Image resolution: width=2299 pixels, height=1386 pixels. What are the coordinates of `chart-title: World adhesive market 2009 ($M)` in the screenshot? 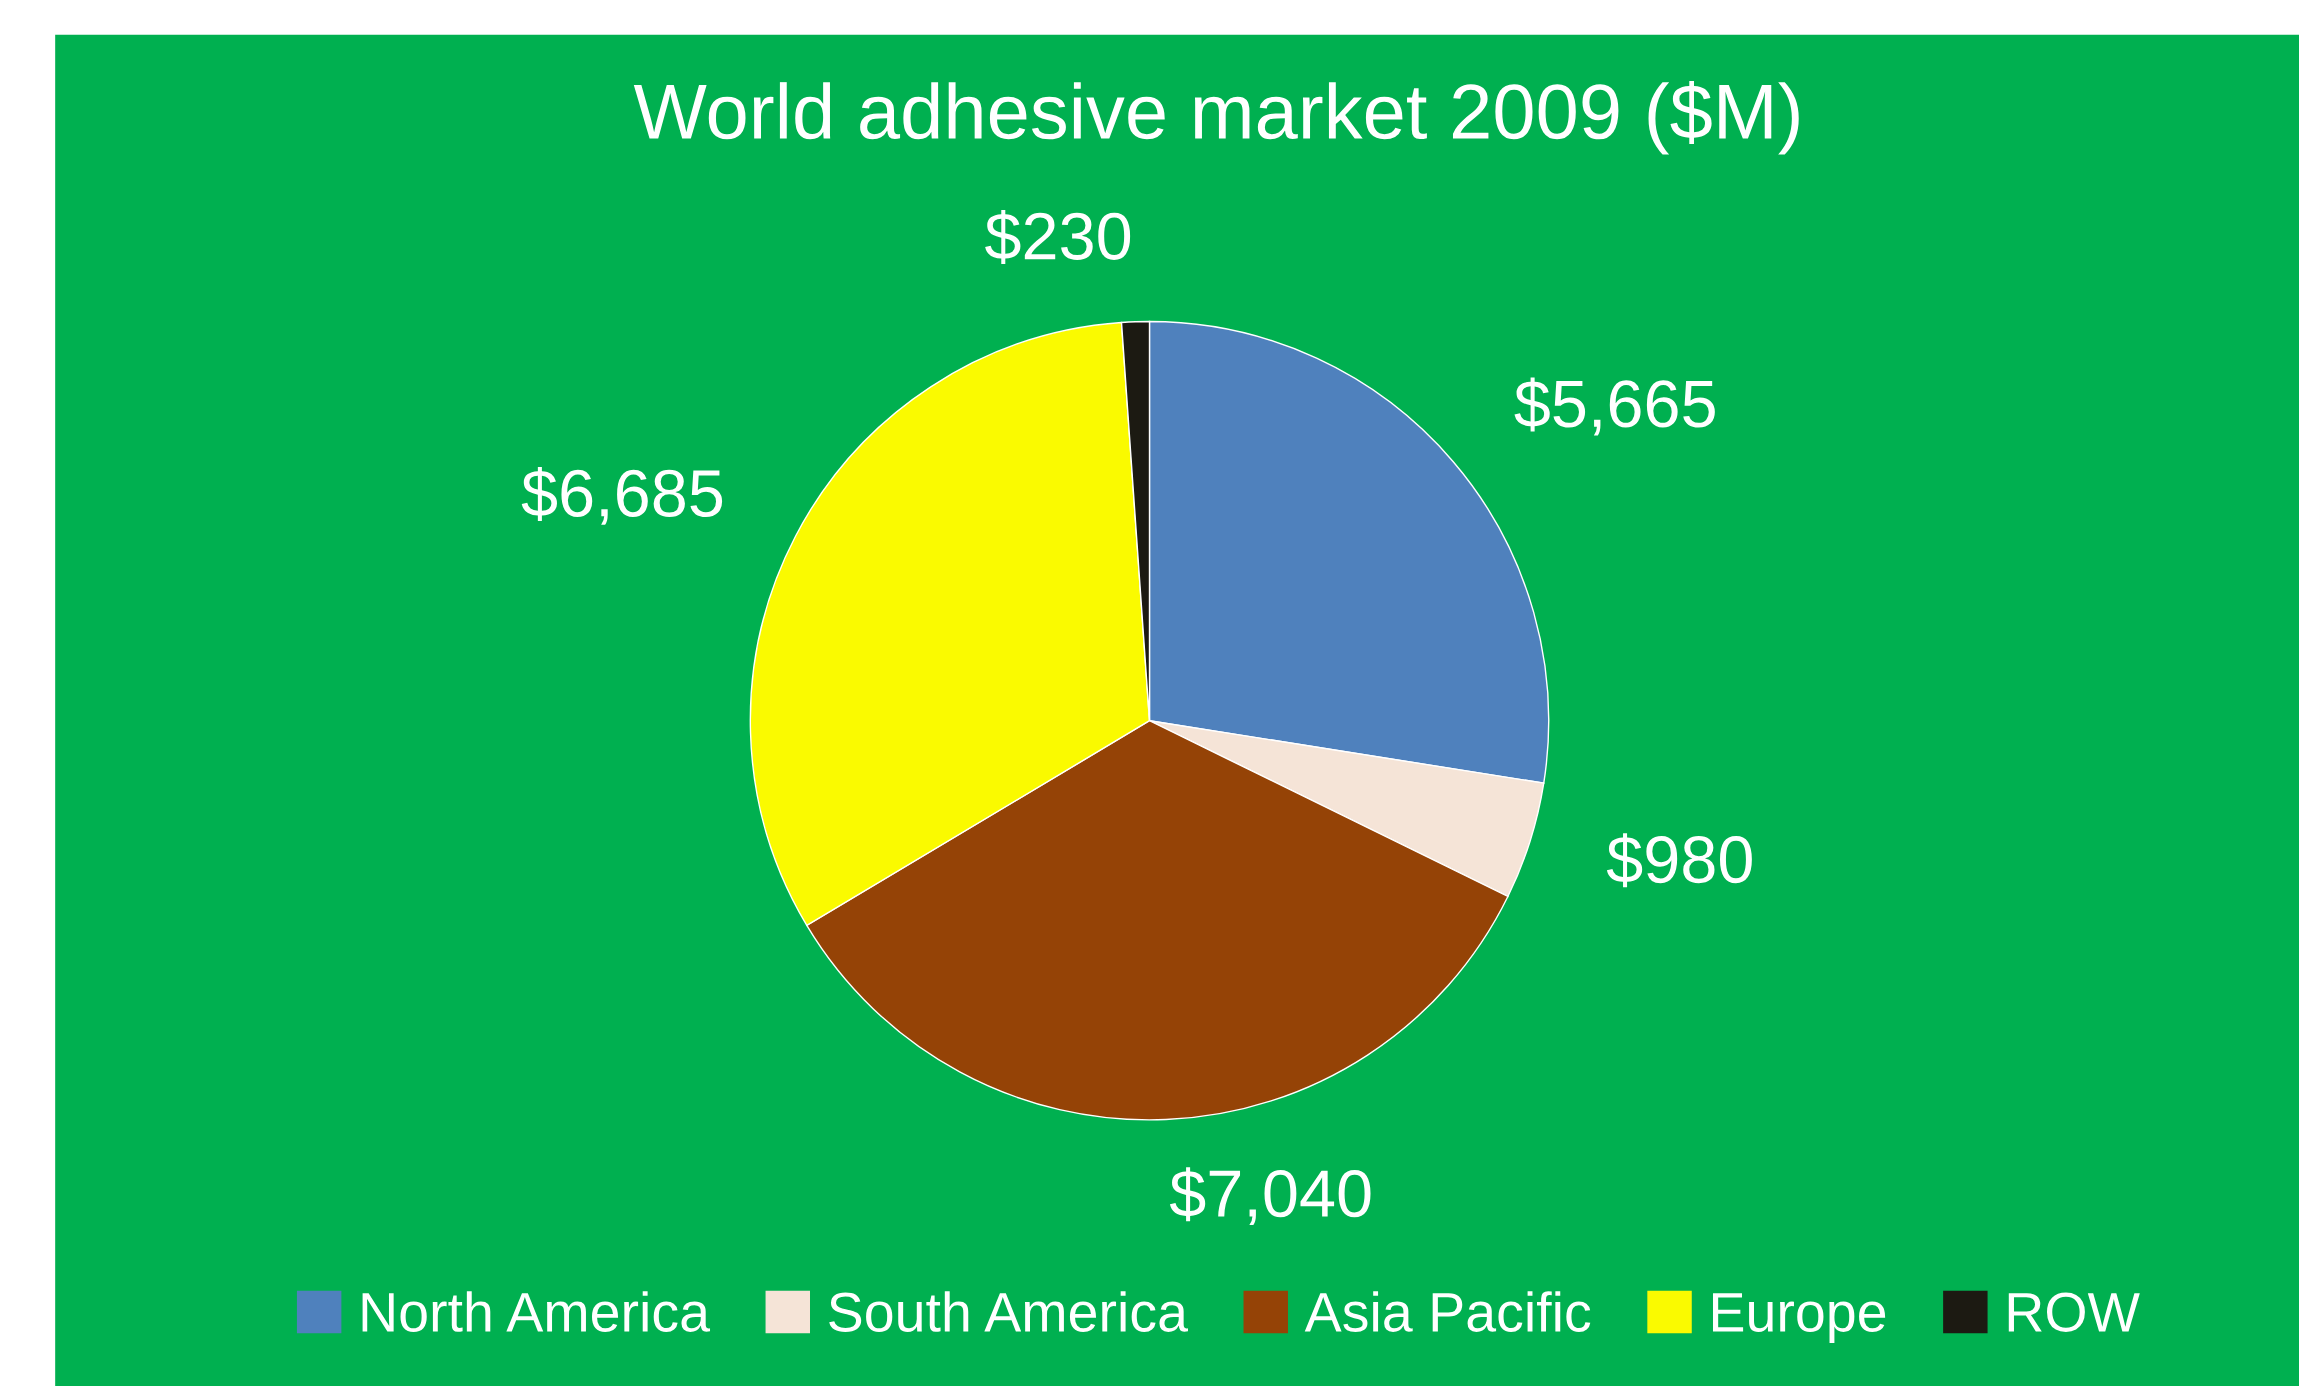 It's located at (1216, 117).